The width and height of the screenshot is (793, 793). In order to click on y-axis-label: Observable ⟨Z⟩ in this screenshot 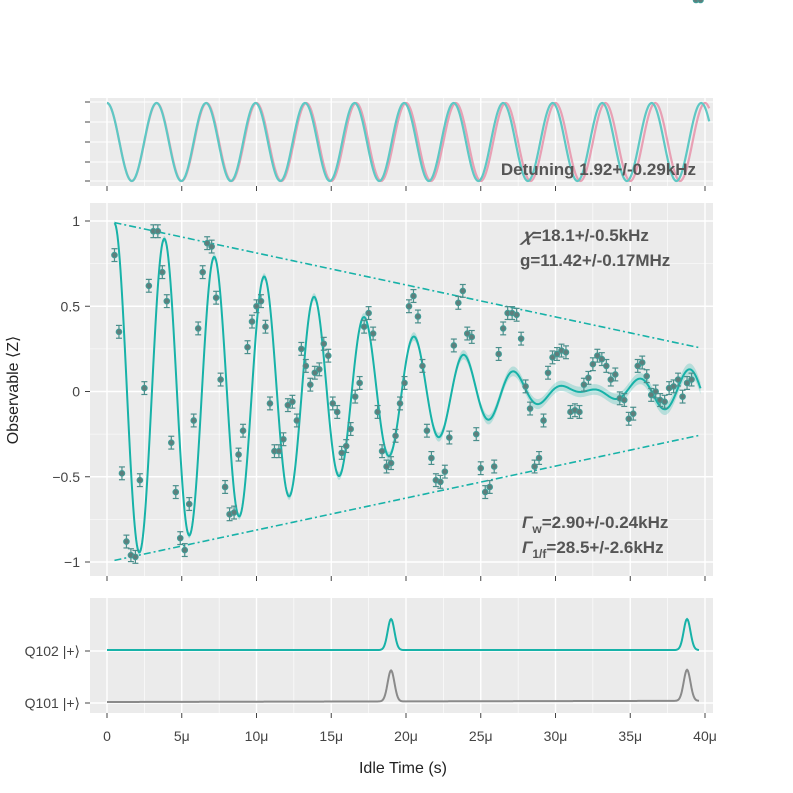, I will do `click(13, 390)`.